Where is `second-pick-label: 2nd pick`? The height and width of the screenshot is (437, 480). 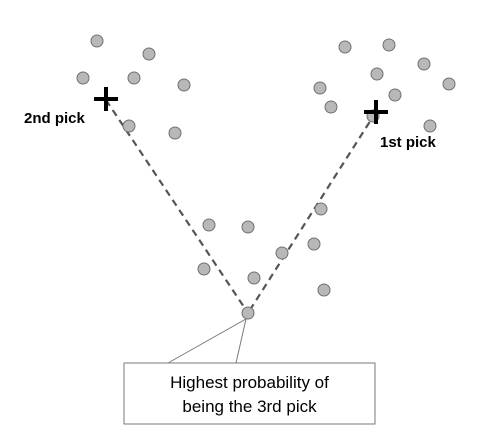 second-pick-label: 2nd pick is located at coordinates (55, 118).